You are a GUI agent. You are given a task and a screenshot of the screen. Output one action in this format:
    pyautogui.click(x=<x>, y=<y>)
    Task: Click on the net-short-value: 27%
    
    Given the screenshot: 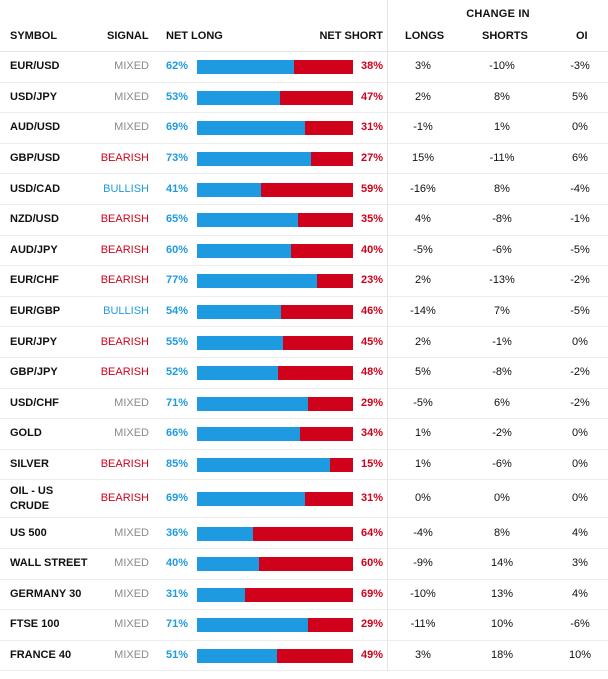 What is the action you would take?
    pyautogui.click(x=371, y=158)
    